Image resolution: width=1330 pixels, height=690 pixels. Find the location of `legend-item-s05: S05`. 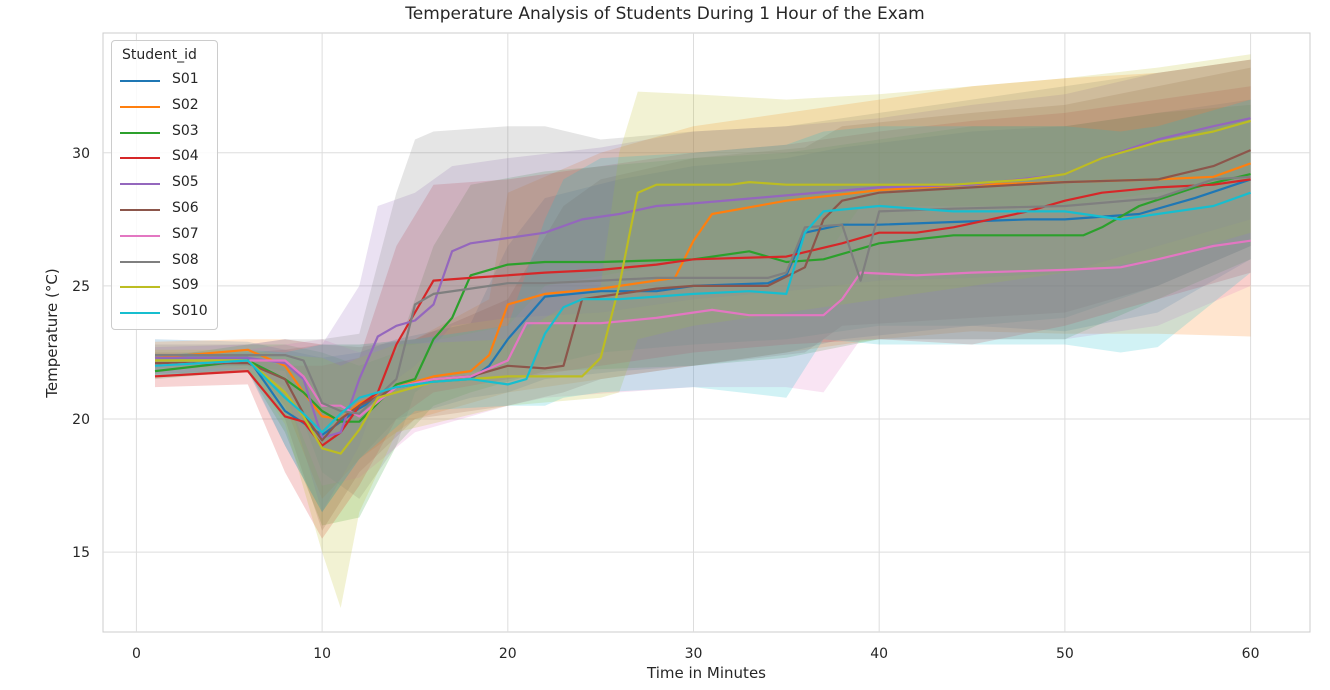

legend-item-s05: S05 is located at coordinates (168, 184).